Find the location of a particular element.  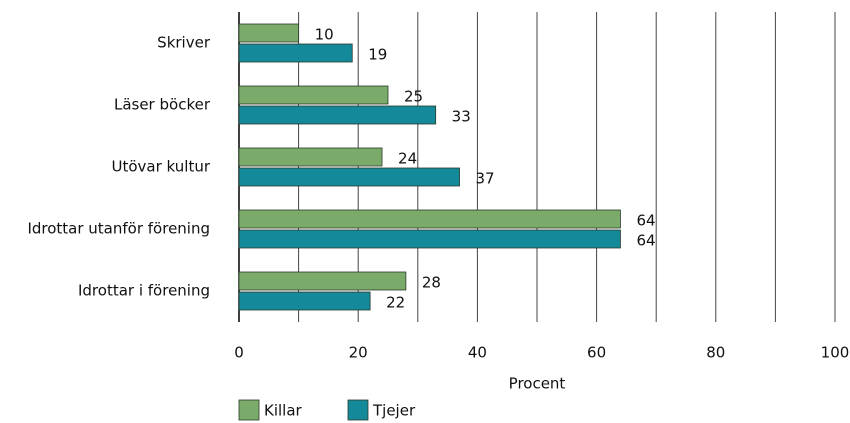

x-tick-label: 80 is located at coordinates (715, 353).